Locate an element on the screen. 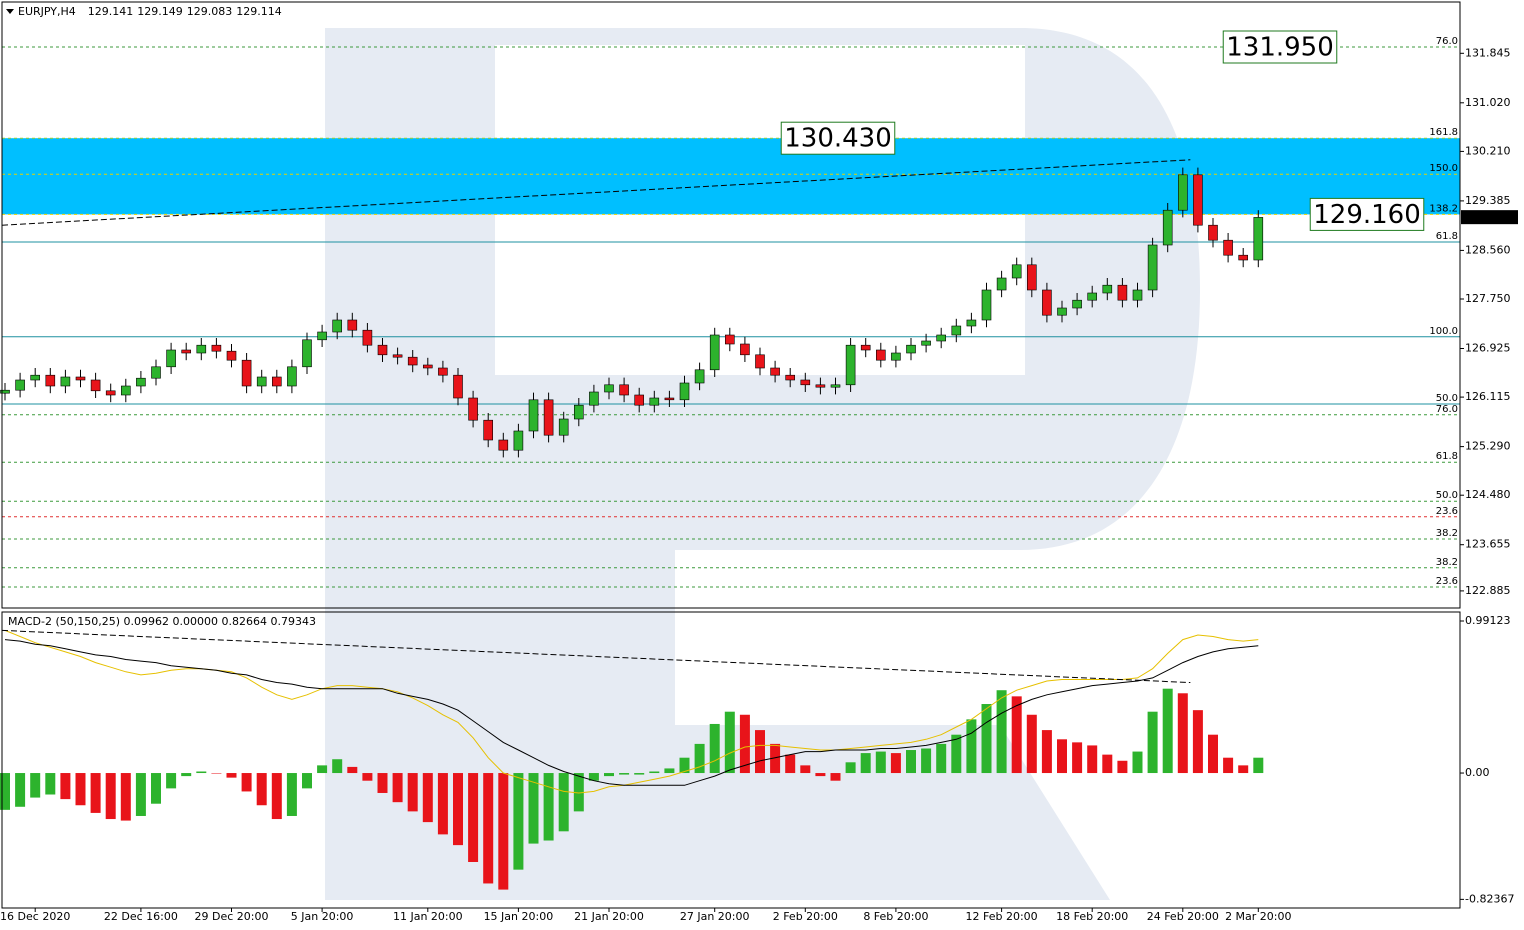 The image size is (1524, 930). quote-value: 129.149 is located at coordinates (160, 11).